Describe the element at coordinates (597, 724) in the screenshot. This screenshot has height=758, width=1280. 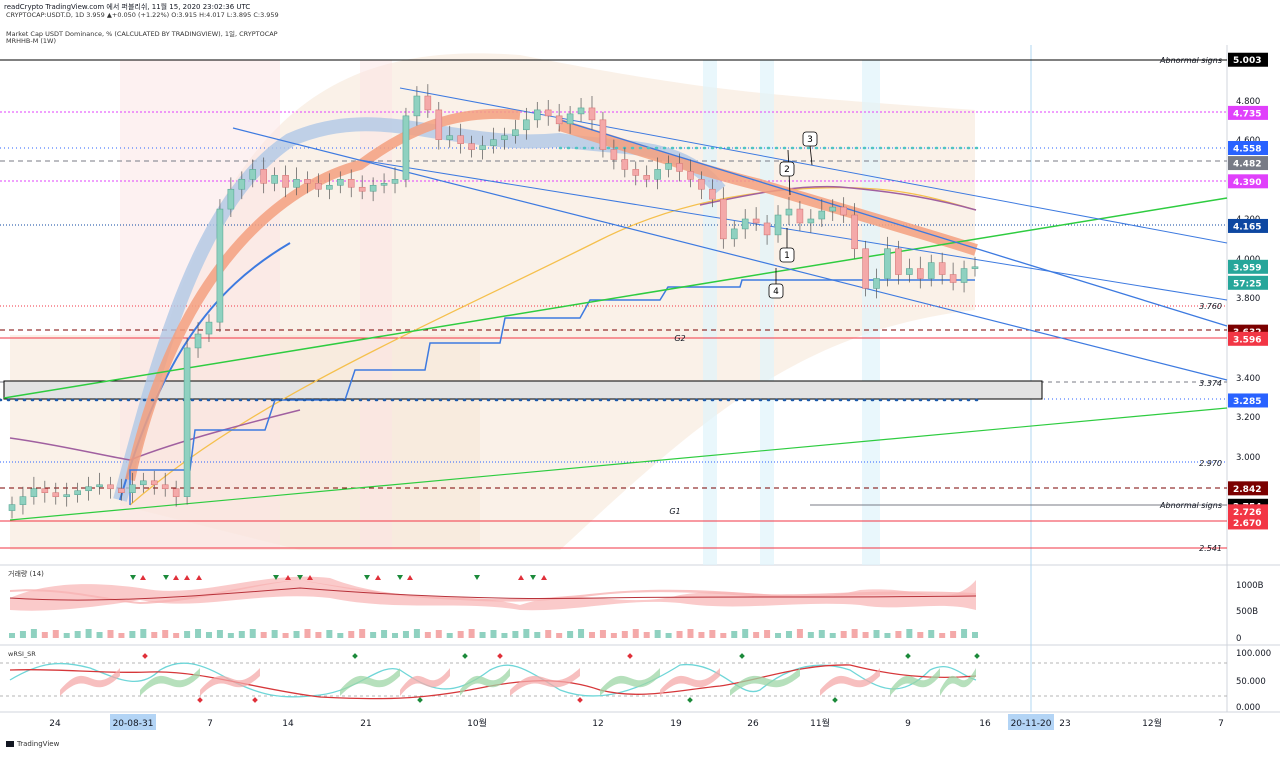
I see `x-tick: 12` at that location.